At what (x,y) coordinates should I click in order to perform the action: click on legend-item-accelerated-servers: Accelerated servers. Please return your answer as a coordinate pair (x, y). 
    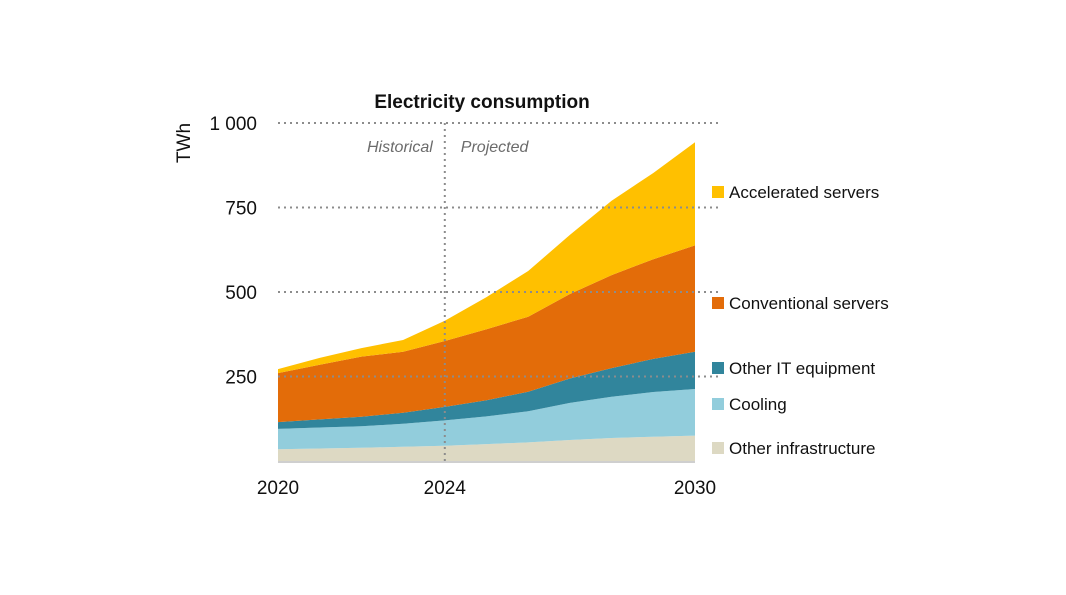
    Looking at the image, I should click on (795, 192).